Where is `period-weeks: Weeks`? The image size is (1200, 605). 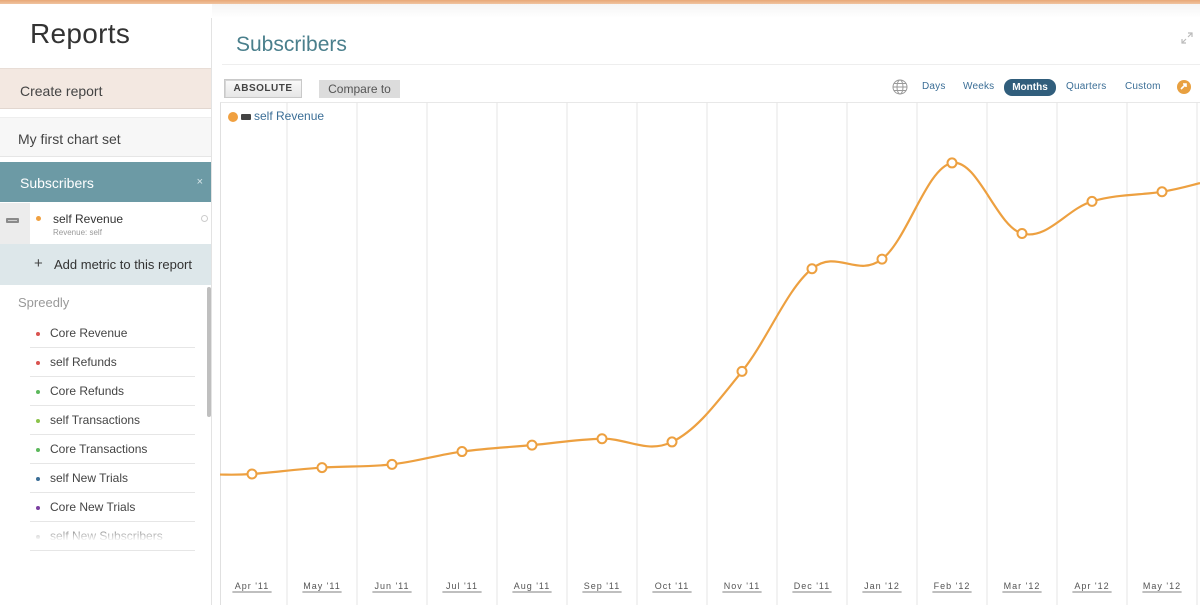 period-weeks: Weeks is located at coordinates (979, 86).